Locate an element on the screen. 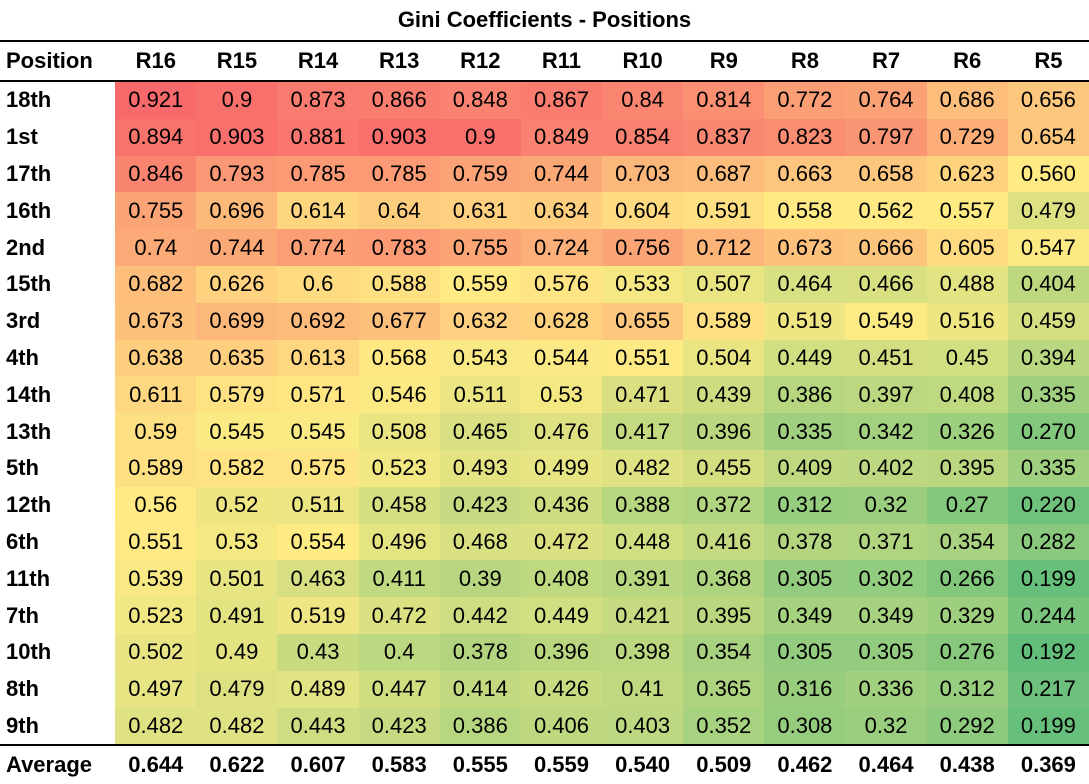 The image size is (1089, 784). heatmap-cell: 0.755 is located at coordinates (156, 211).